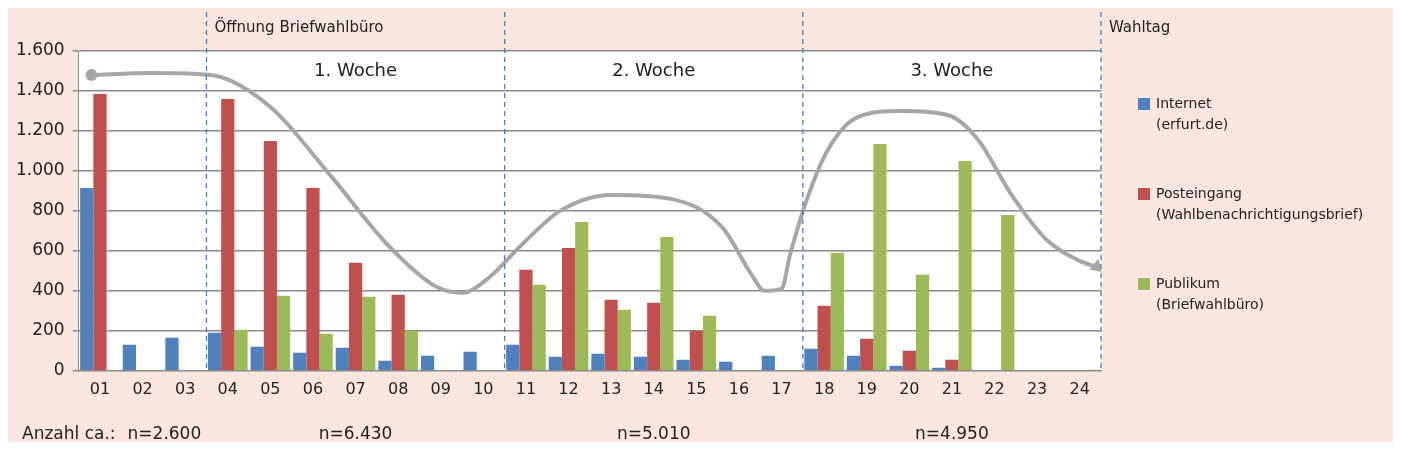 This screenshot has width=1401, height=450. Describe the element at coordinates (355, 388) in the screenshot. I see `x-tick-label: 07` at that location.